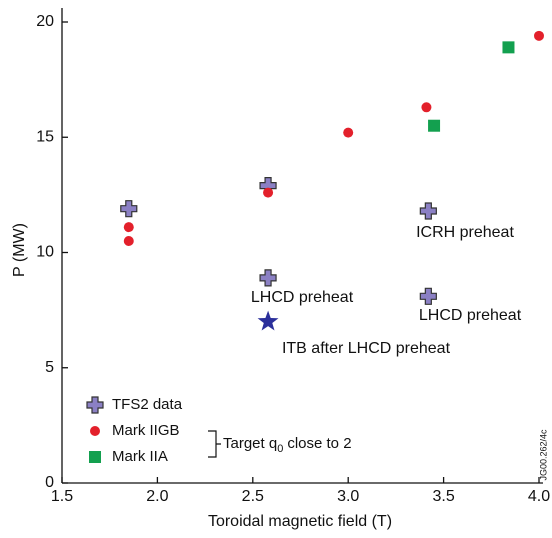 Image resolution: width=552 pixels, height=538 pixels. I want to click on y-tick-label: 5, so click(49, 367).